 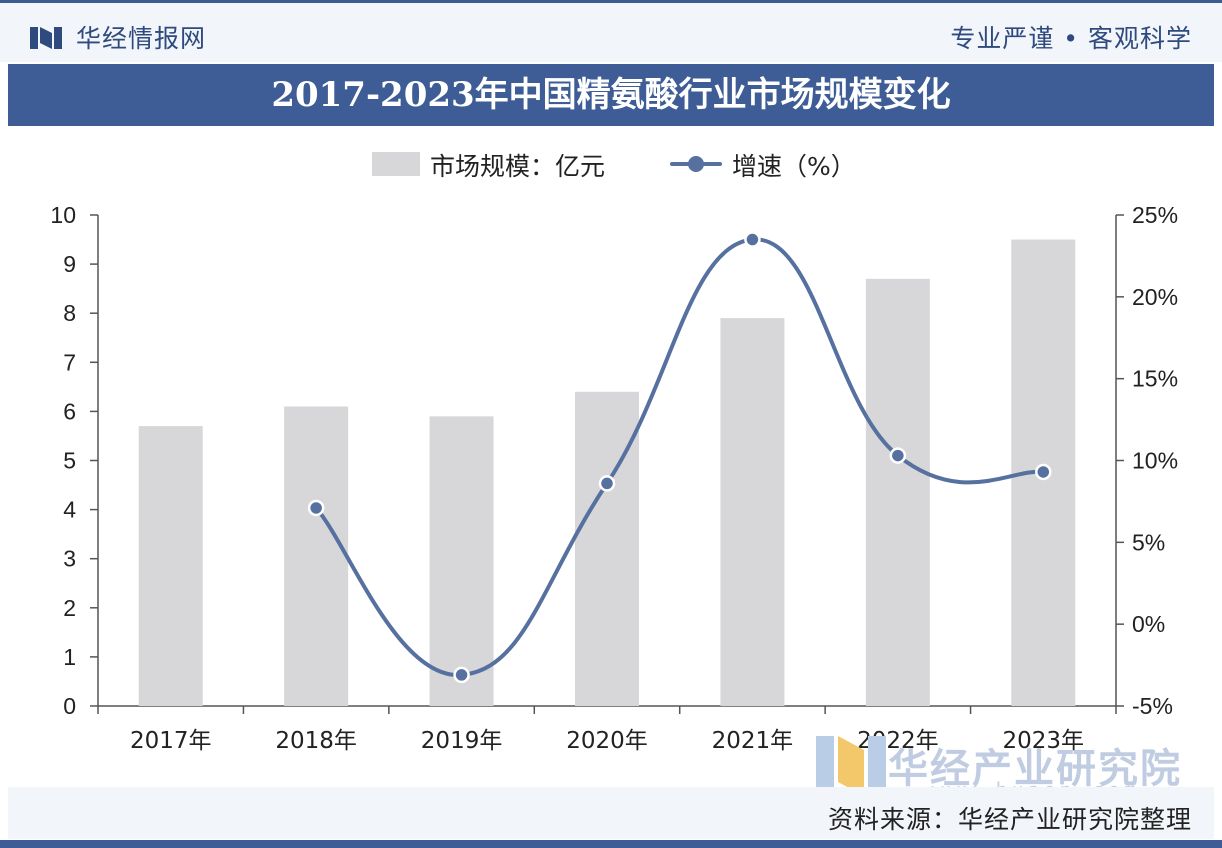 What do you see at coordinates (611, 844) in the screenshot?
I see `footer-bottom-stripe` at bounding box center [611, 844].